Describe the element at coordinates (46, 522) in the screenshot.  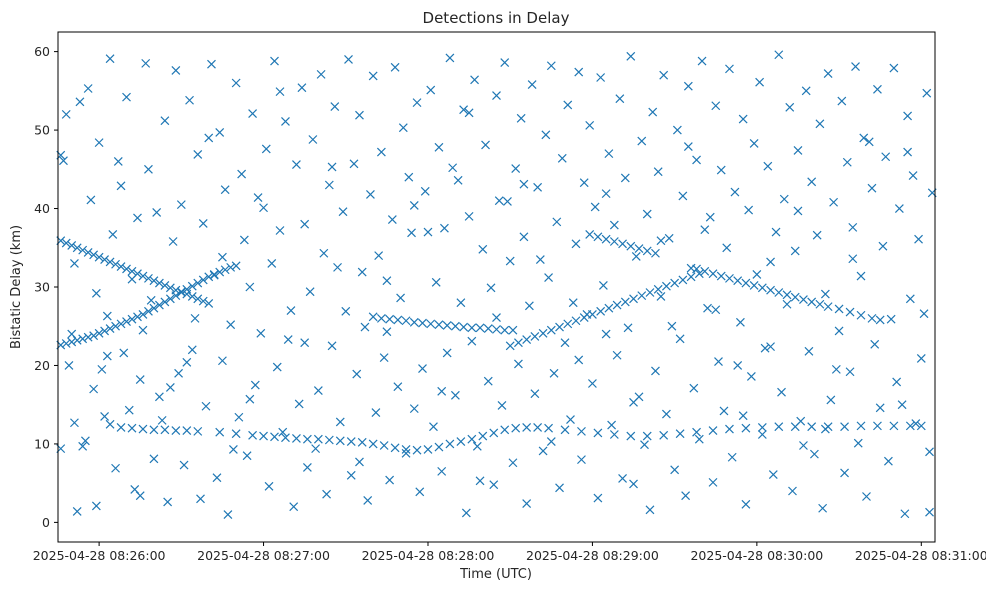
I see `y-tick-label: 0` at that location.